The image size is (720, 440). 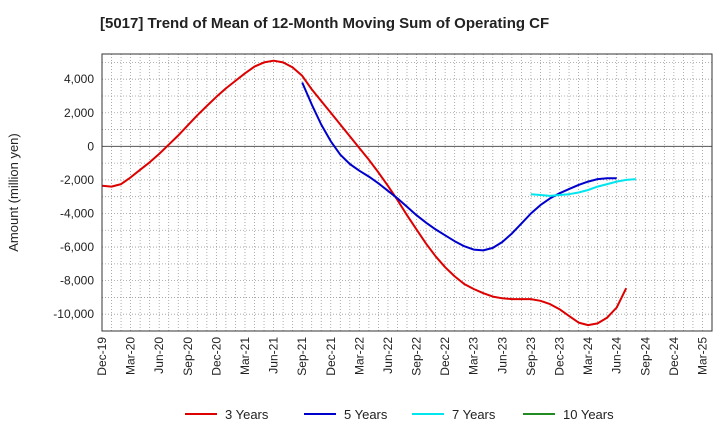 I want to click on x-tick-label: Sep-21, so click(x=302, y=356).